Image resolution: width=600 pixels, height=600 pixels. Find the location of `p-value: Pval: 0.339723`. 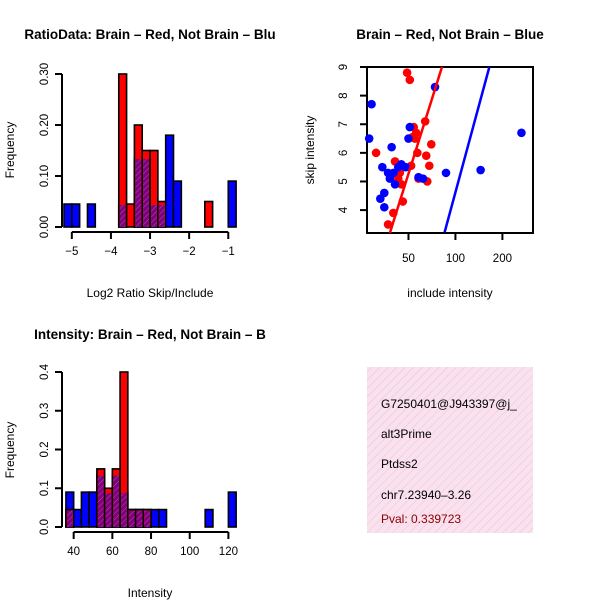

p-value: Pval: 0.339723 is located at coordinates (421, 519).